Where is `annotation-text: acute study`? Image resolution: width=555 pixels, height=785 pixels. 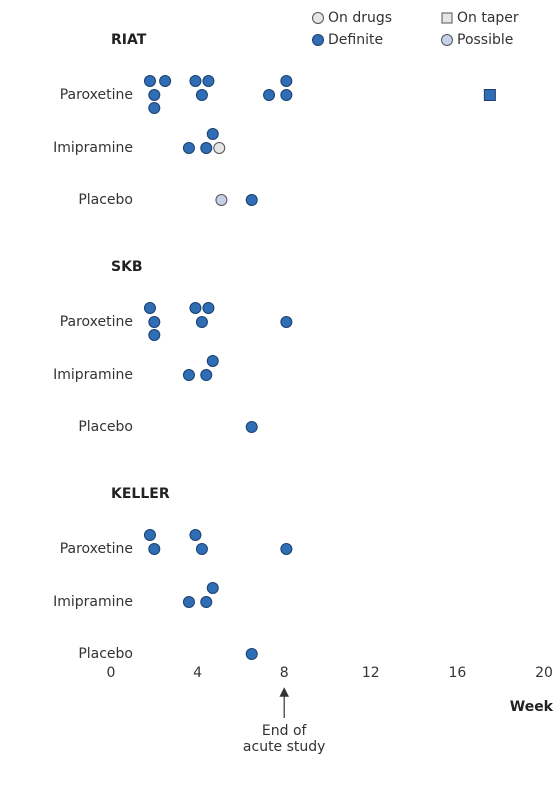
annotation-text: acute study is located at coordinates (284, 747).